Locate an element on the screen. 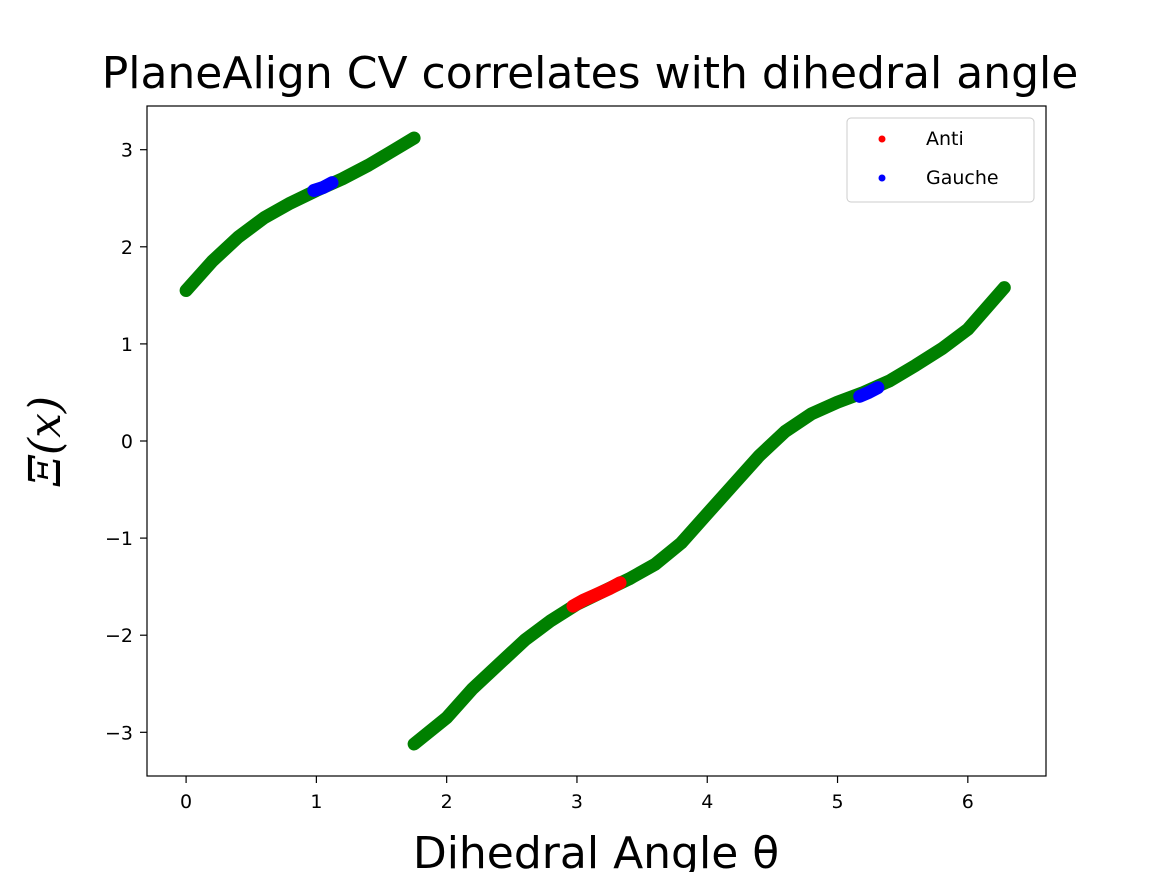 This screenshot has width=1162, height=872. series-anti is located at coordinates (596, 594).